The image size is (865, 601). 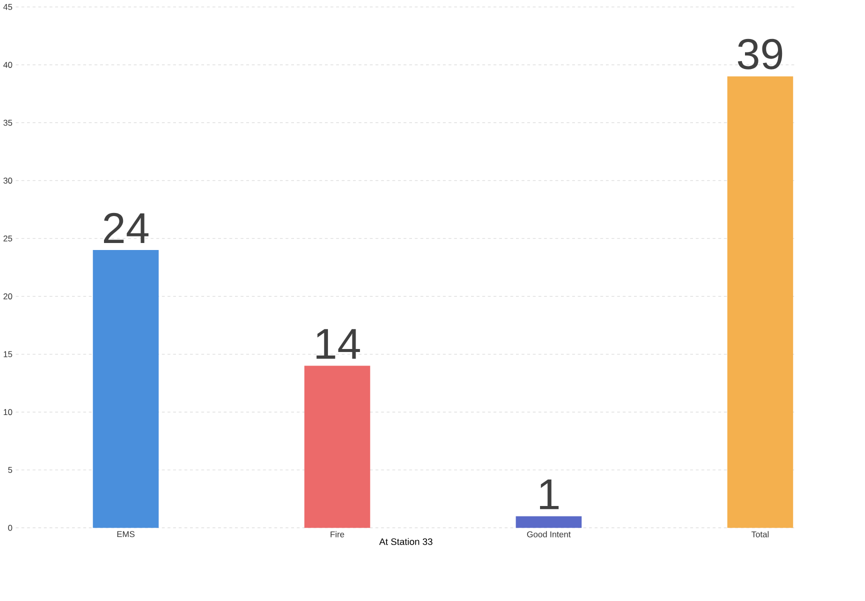 What do you see at coordinates (549, 534) in the screenshot?
I see `x-tick-label: Good Intent` at bounding box center [549, 534].